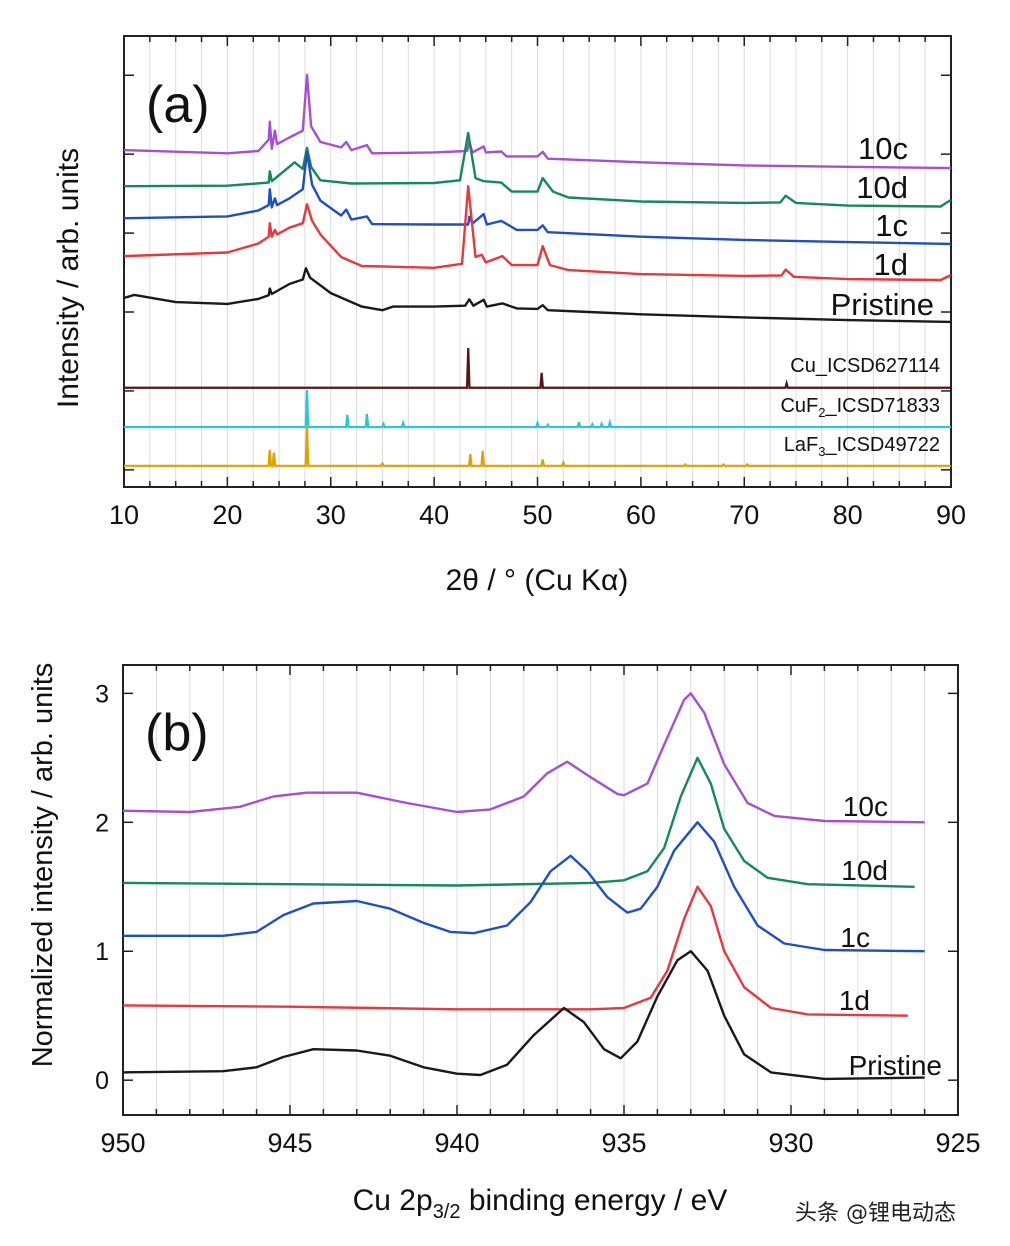 Image resolution: width=1010 pixels, height=1246 pixels. I want to click on x-tick-label: 40, so click(434, 515).